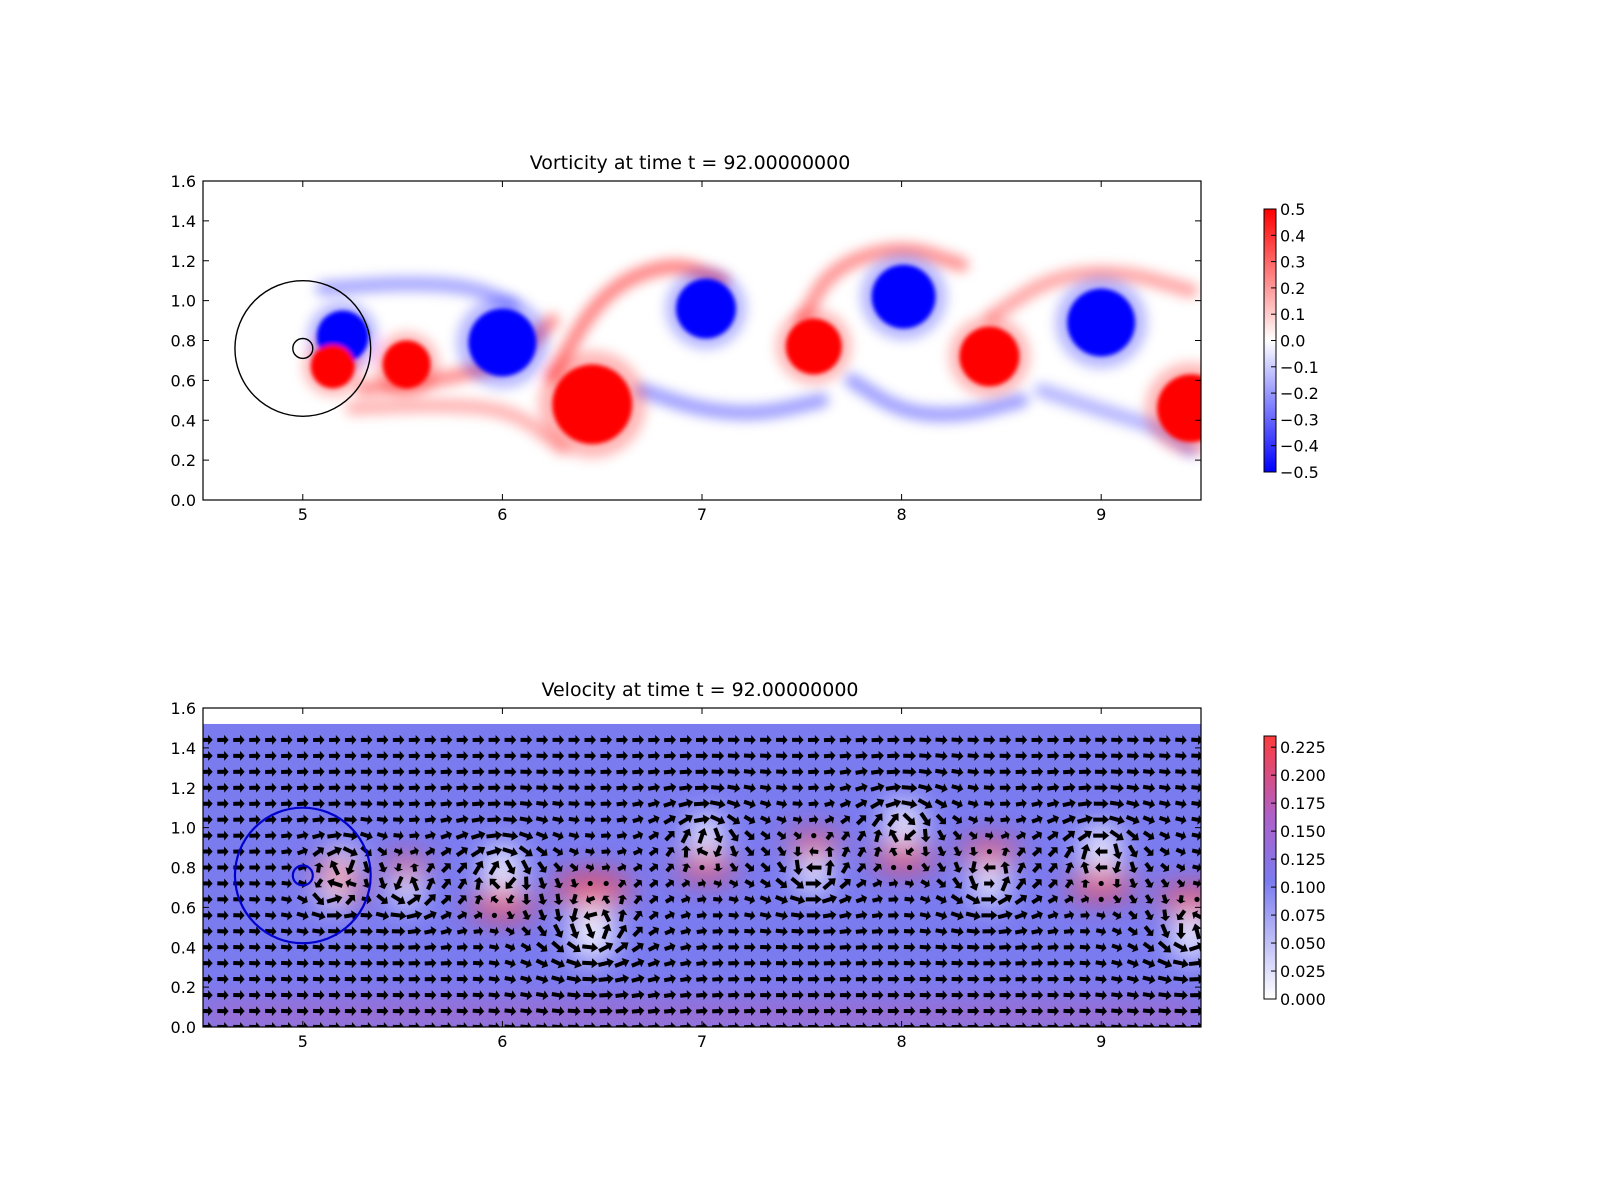  Describe the element at coordinates (989, 356) in the screenshot. I see `vorticity-vortex` at that location.